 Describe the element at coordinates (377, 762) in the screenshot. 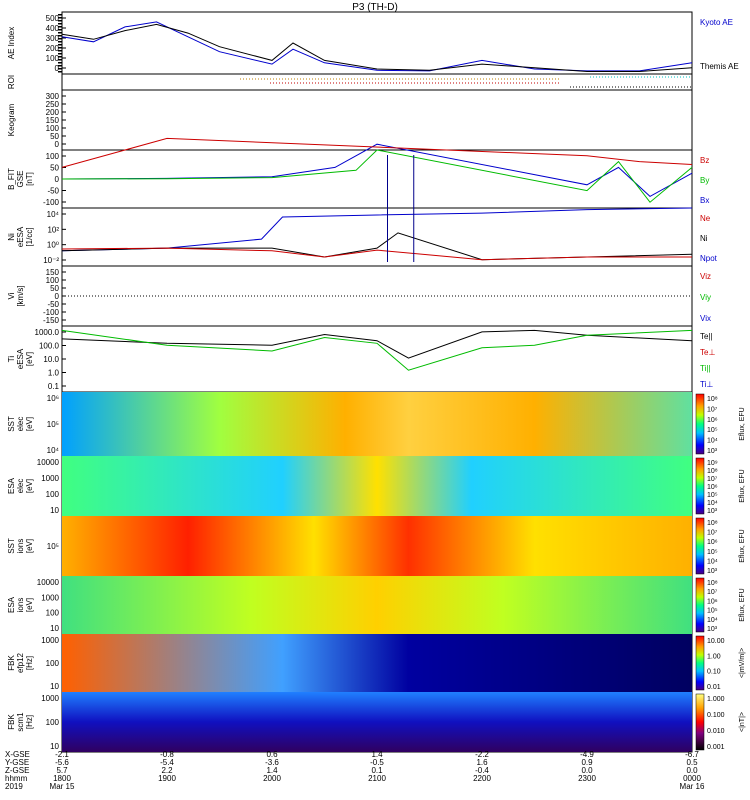

I see `xaxis-value-3-1: -0.5` at that location.